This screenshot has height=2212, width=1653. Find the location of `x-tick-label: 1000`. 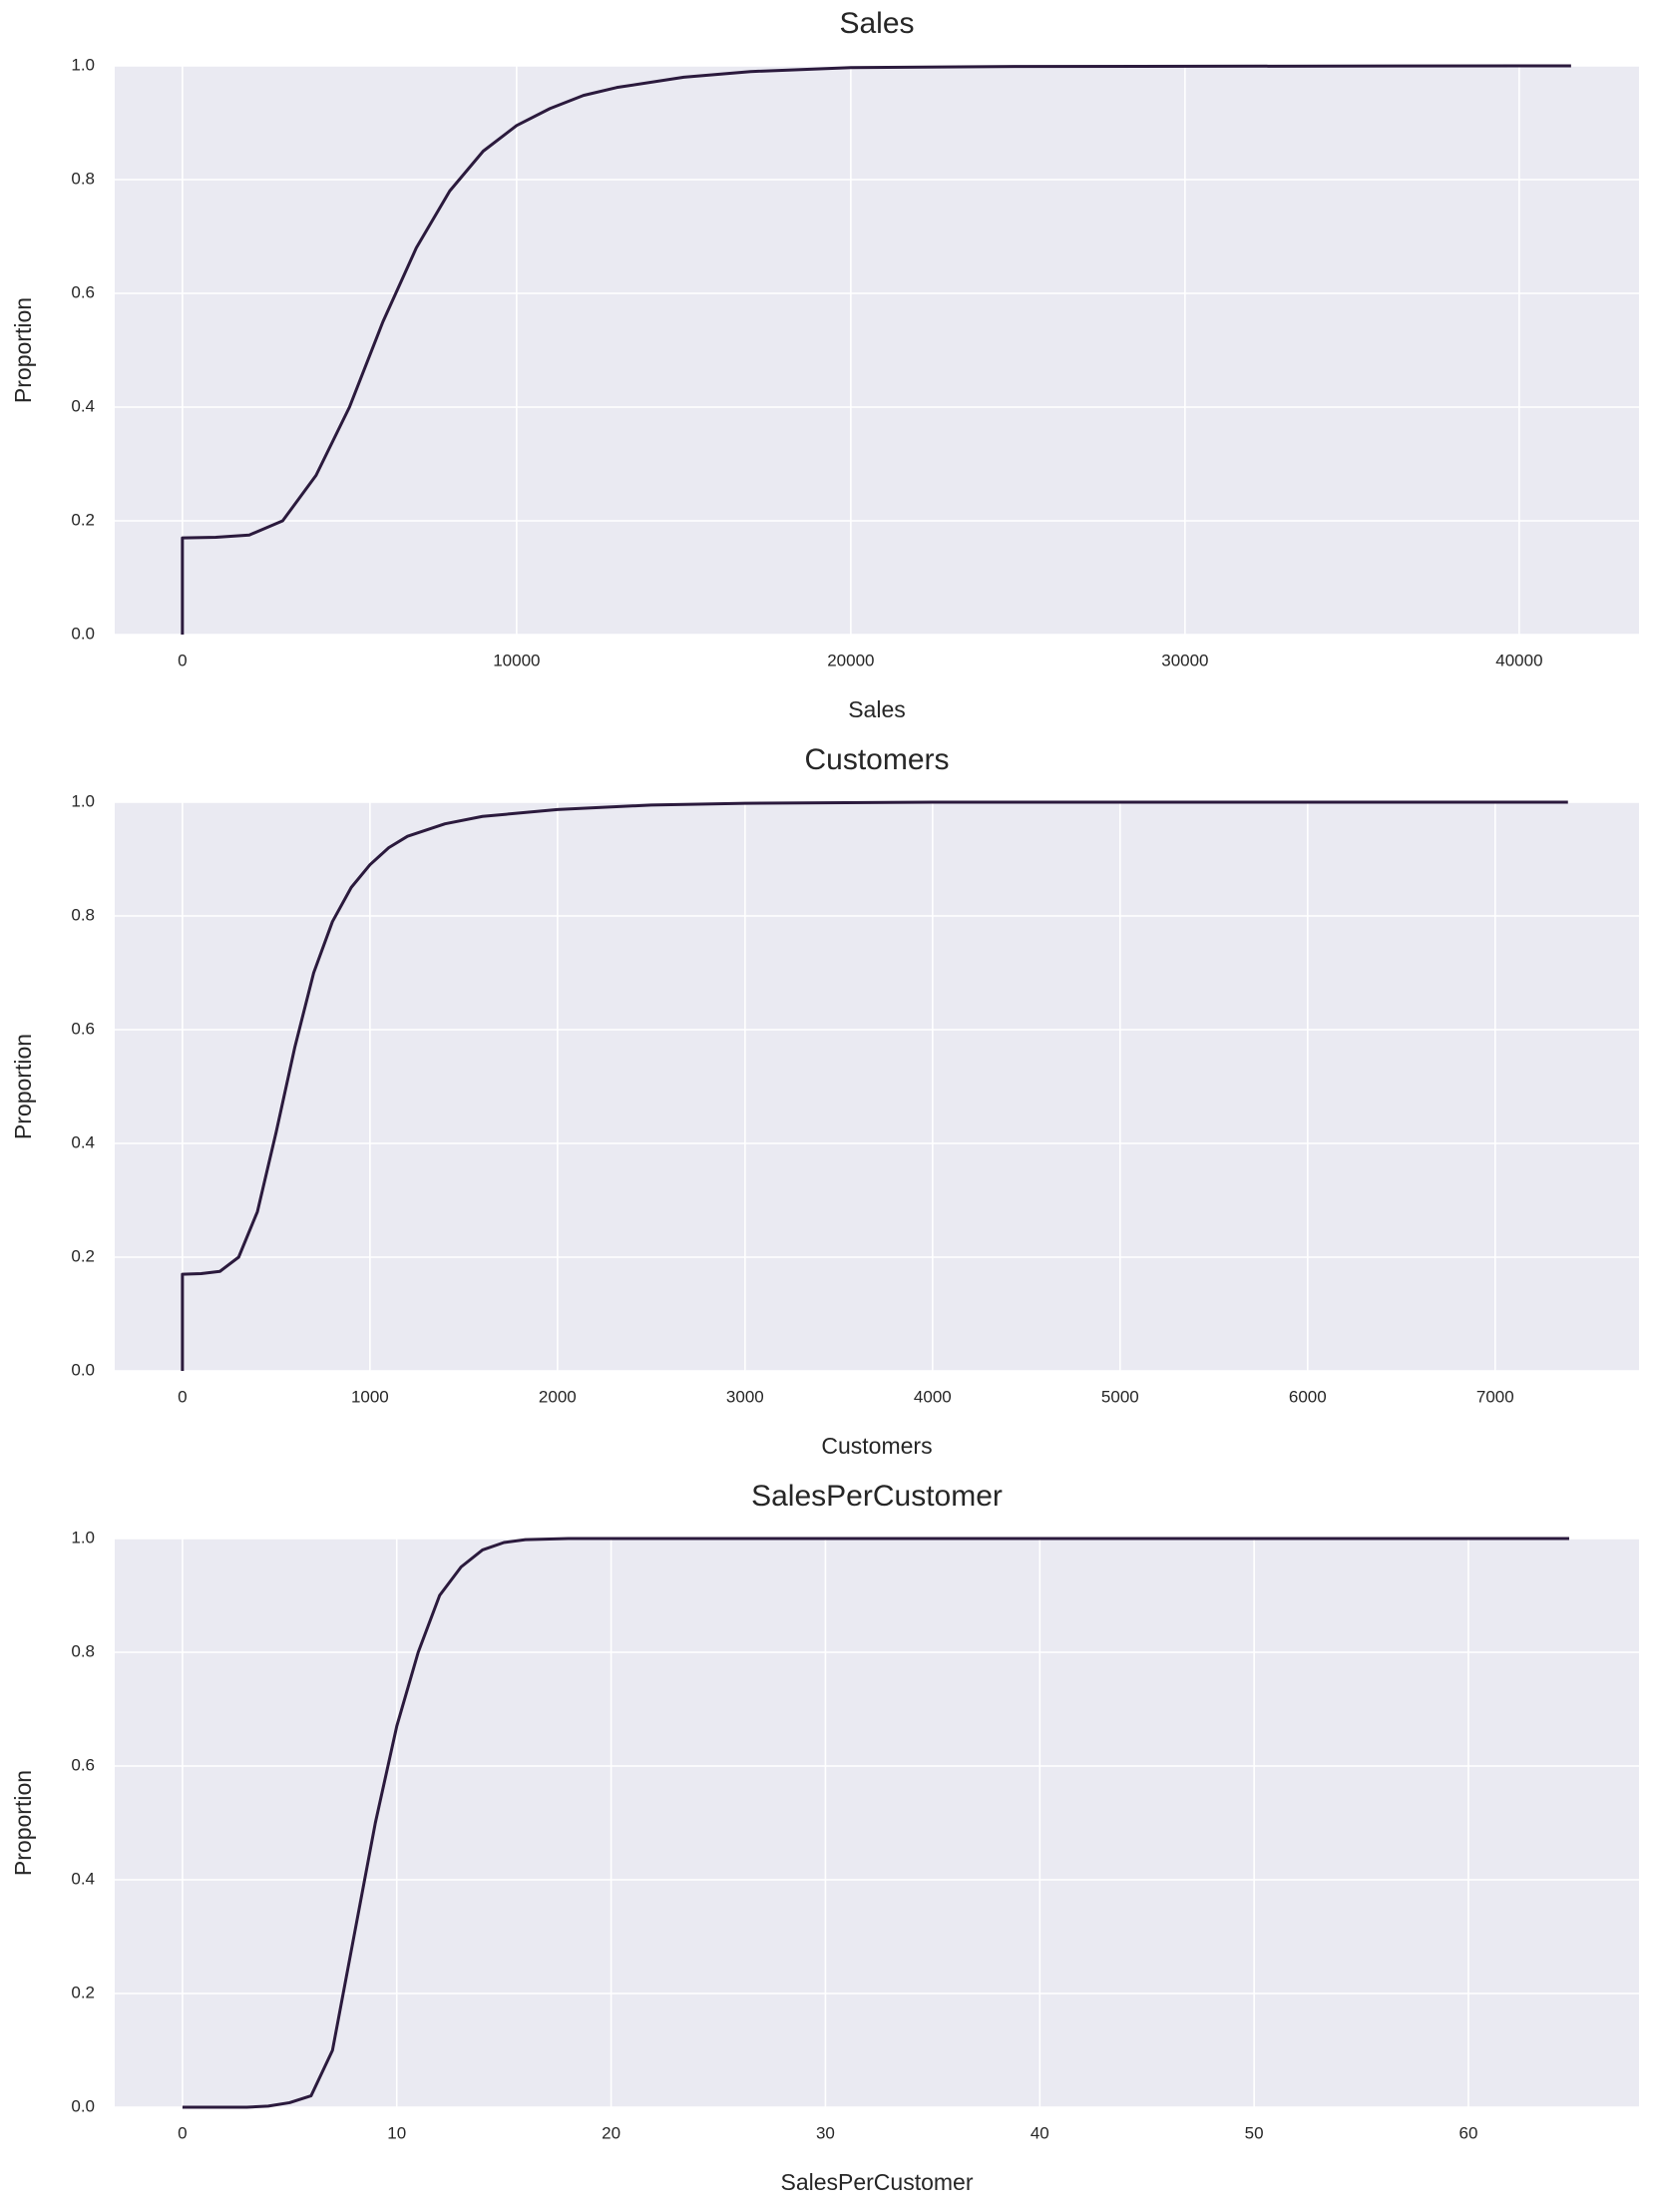

x-tick-label: 1000 is located at coordinates (370, 1396).